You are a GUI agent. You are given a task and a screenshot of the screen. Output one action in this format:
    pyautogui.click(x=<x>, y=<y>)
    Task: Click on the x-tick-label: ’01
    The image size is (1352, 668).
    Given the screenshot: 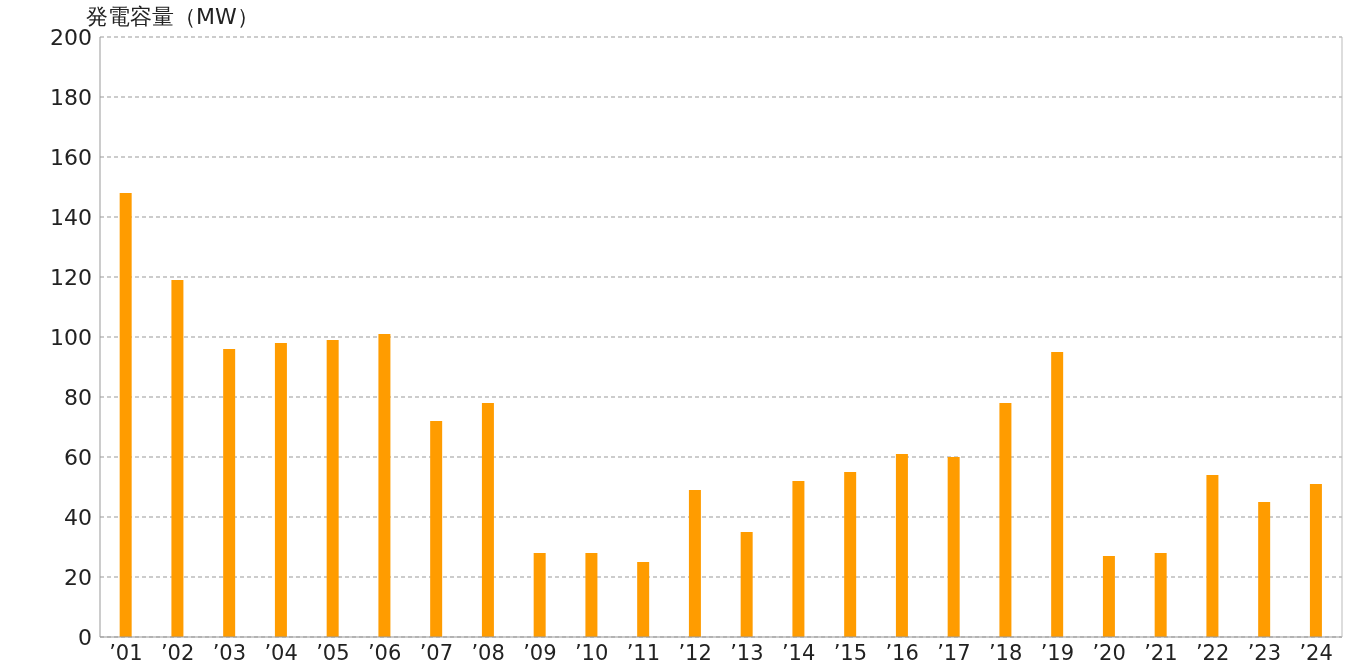 What is the action you would take?
    pyautogui.click(x=126, y=652)
    